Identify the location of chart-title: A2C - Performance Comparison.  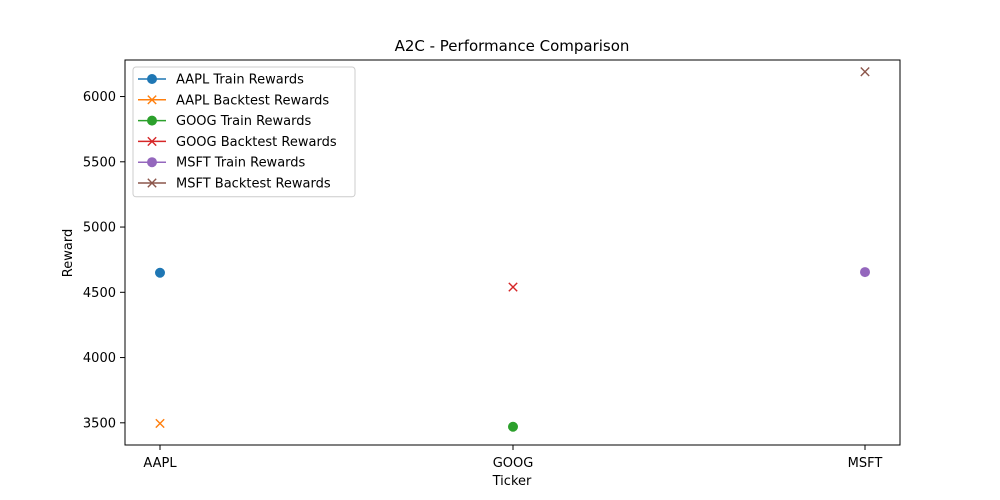
(512, 46).